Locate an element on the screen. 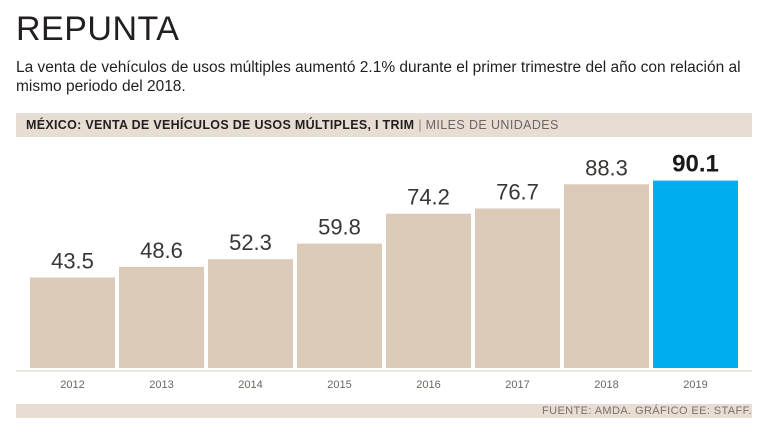 The height and width of the screenshot is (439, 768). source-note: FUENTE: AMDA. GRÁFICO EE: STAFF. is located at coordinates (646, 411).